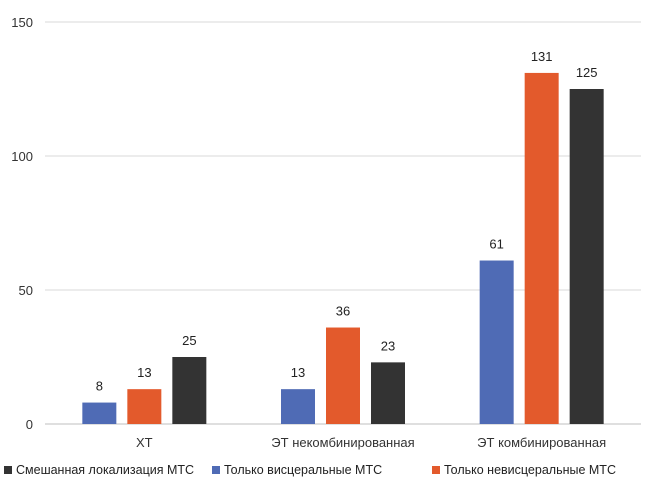  What do you see at coordinates (303, 470) in the screenshot?
I see `legend-label-visceral: Только висцеральные МТС` at bounding box center [303, 470].